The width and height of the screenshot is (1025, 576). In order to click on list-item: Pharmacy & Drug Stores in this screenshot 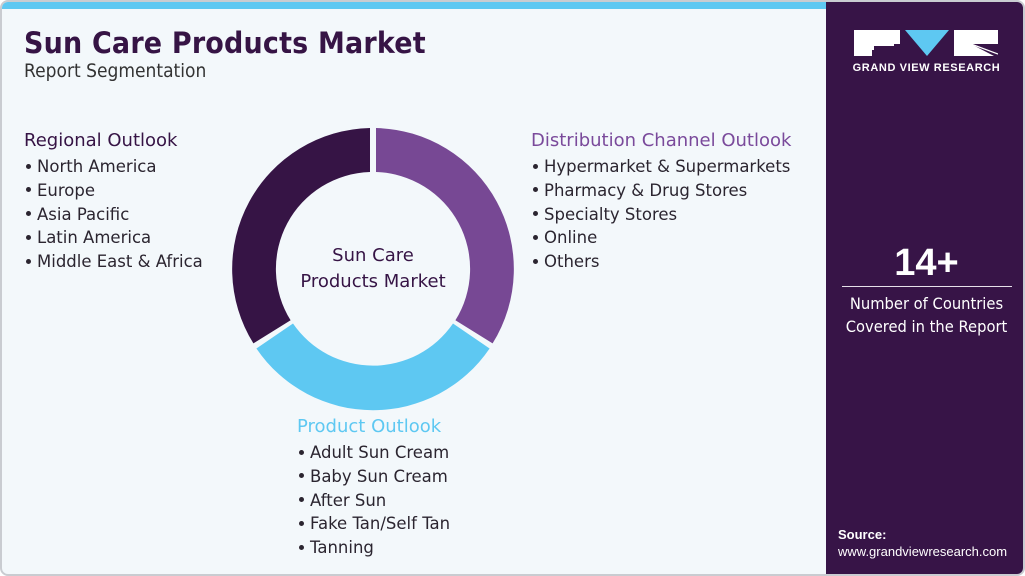, I will do `click(661, 191)`.